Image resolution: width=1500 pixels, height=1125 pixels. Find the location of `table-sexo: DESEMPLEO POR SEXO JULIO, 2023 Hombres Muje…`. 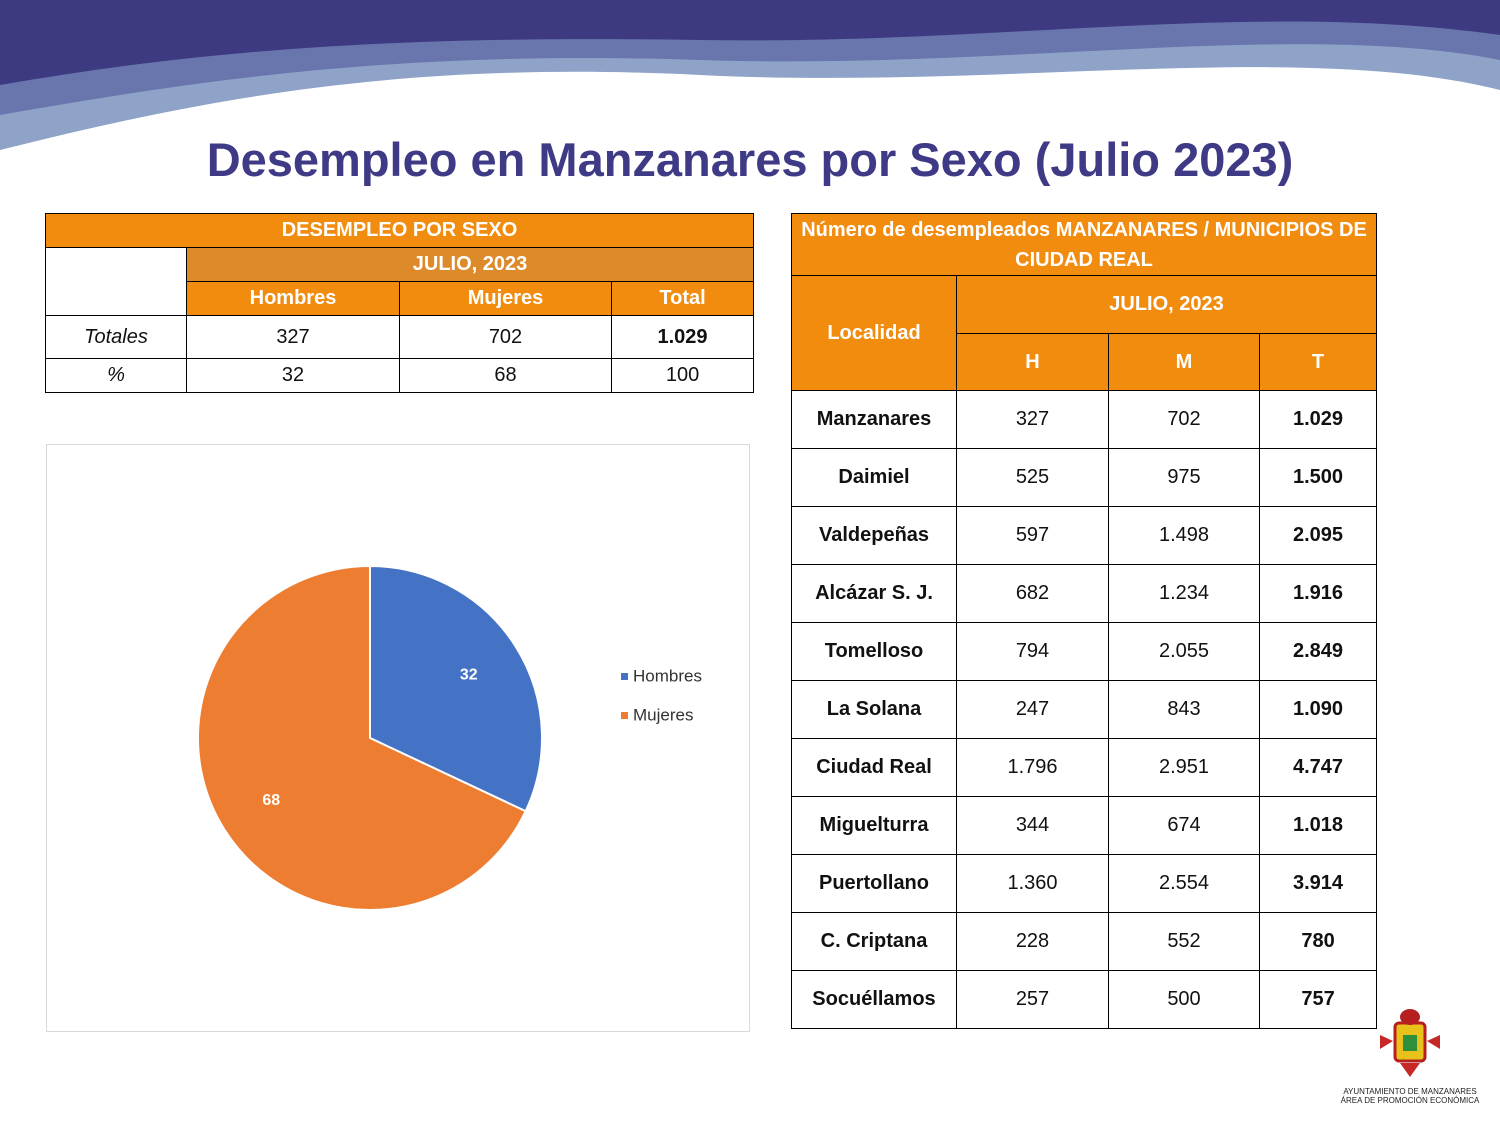

table-sexo: DESEMPLEO POR SEXO JULIO, 2023 Hombres Muje… is located at coordinates (399, 303).